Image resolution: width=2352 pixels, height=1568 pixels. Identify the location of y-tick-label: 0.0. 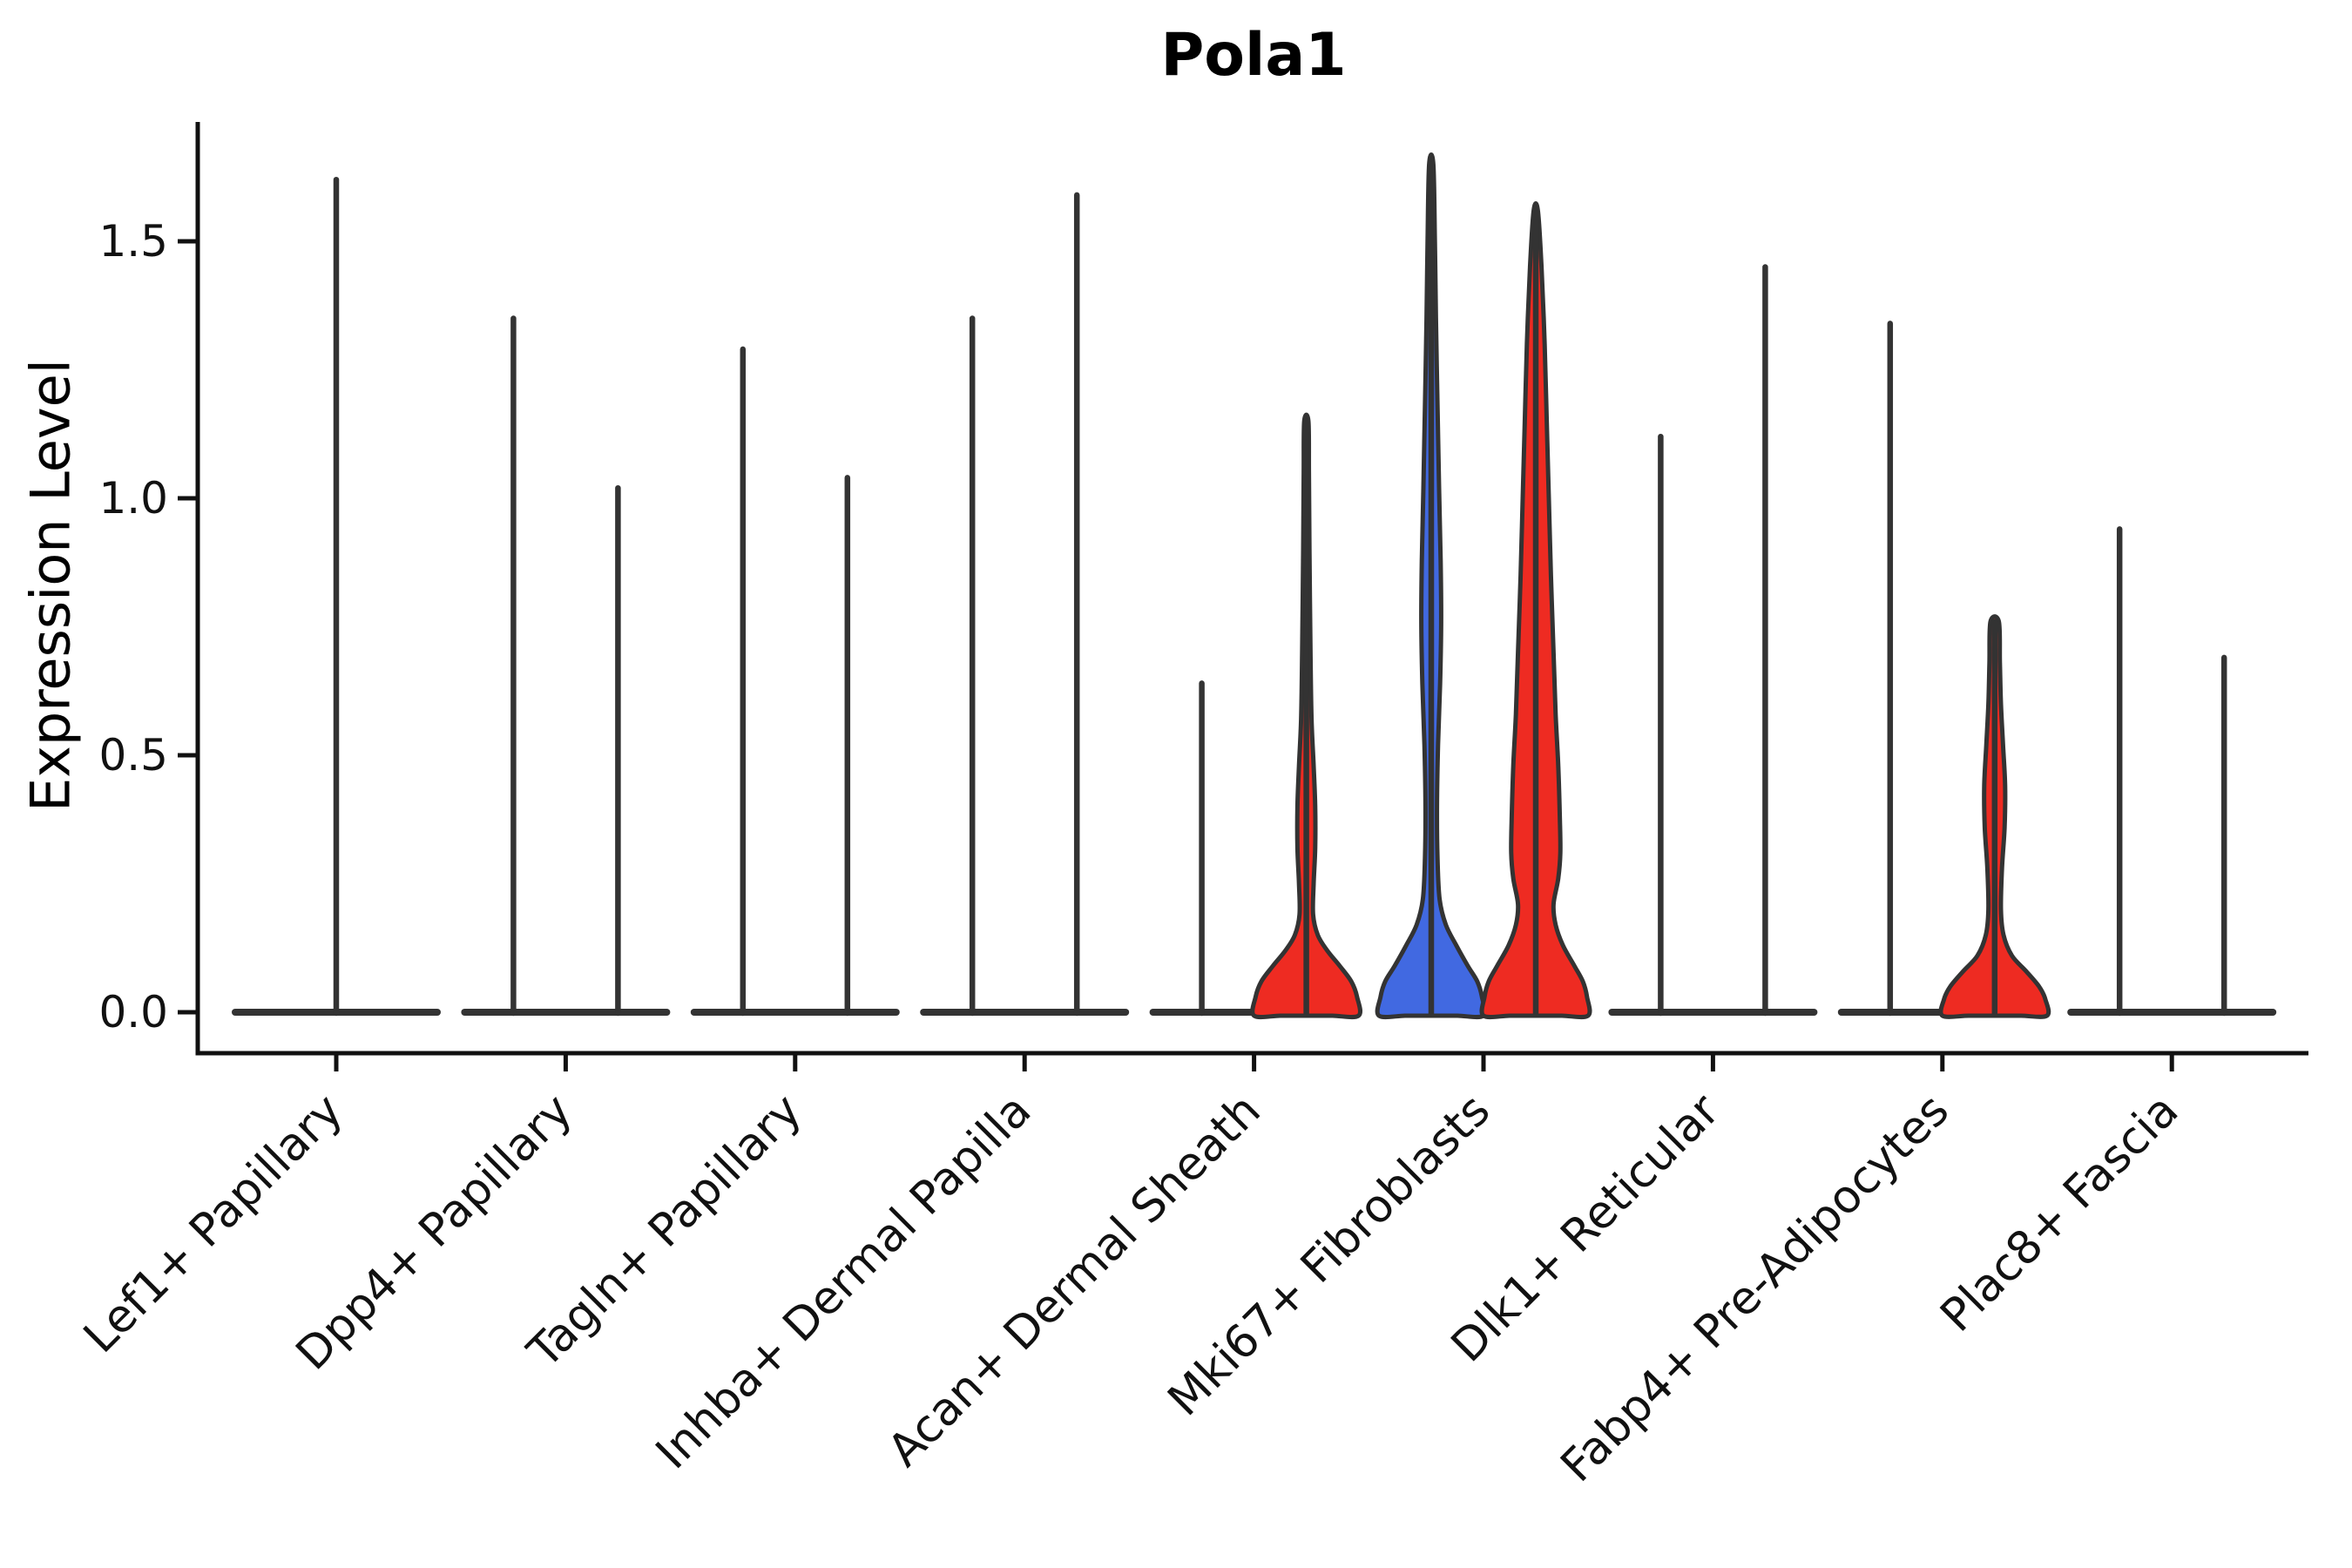
(133, 1012).